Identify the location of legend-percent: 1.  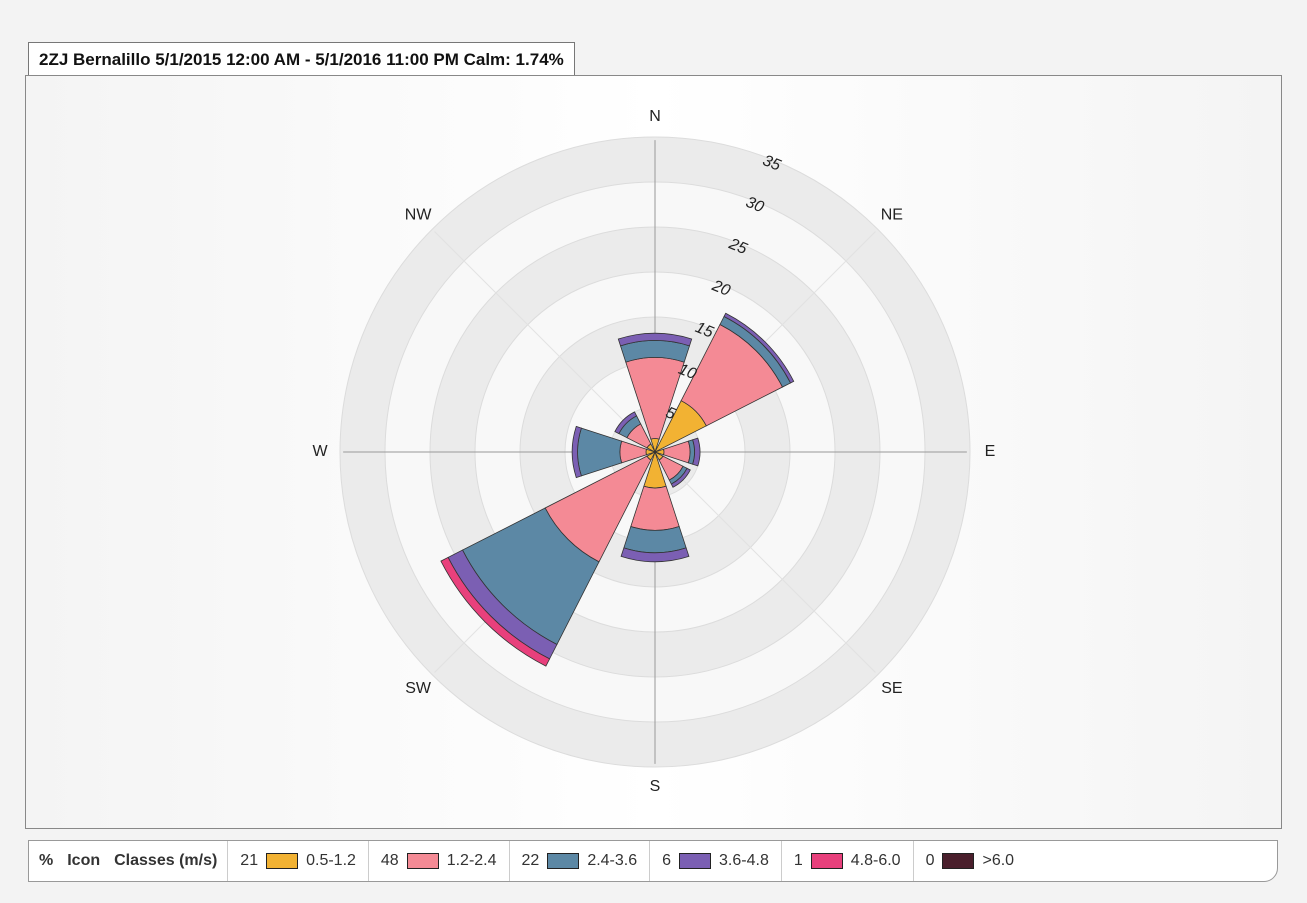
(798, 860).